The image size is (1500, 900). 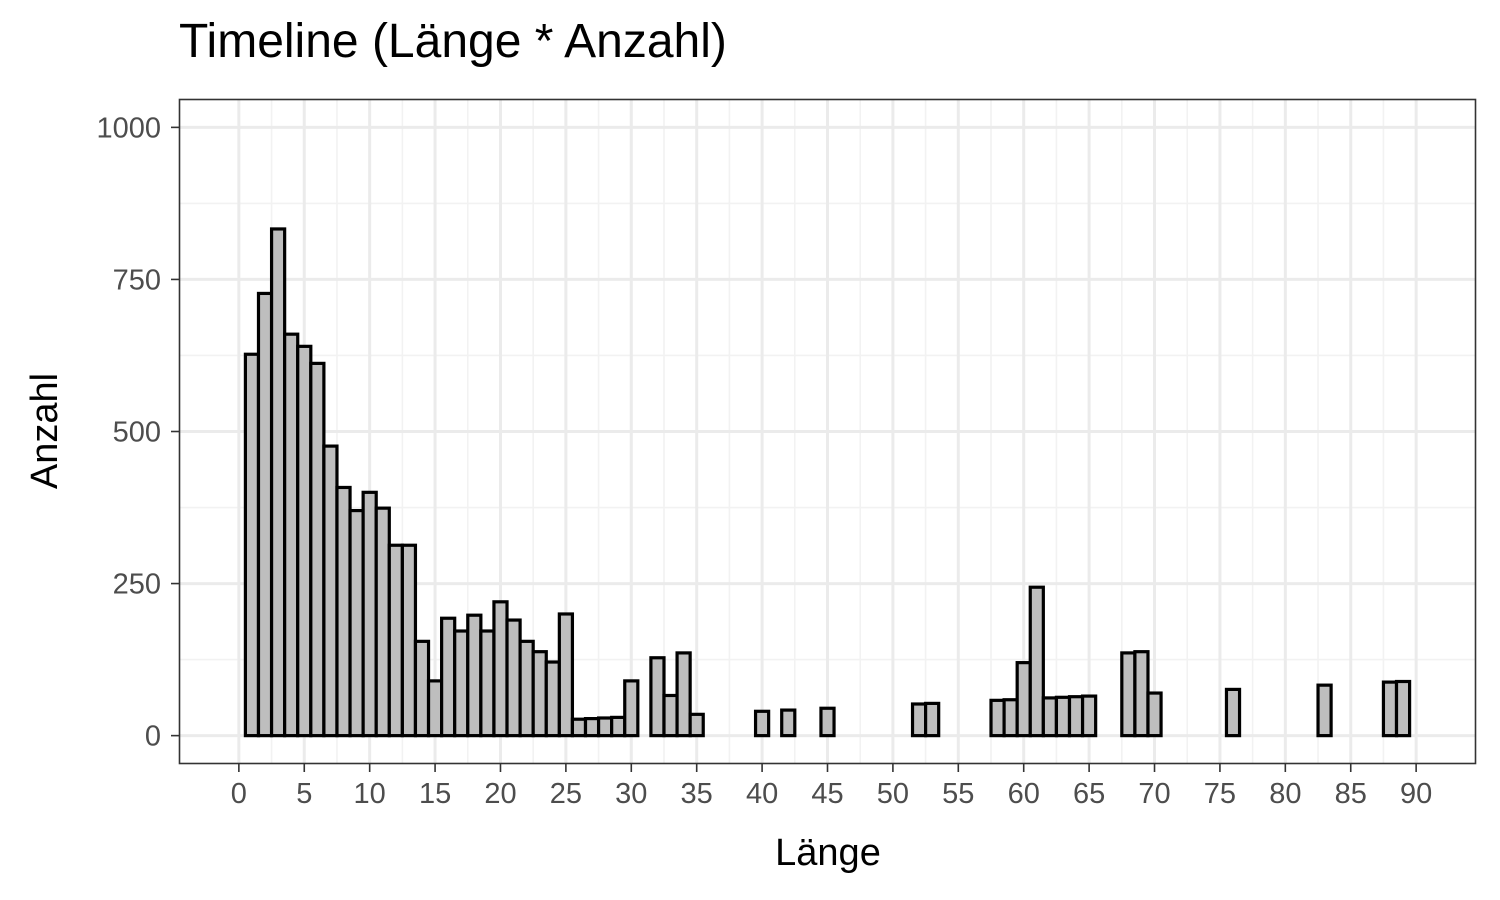 What do you see at coordinates (1089, 794) in the screenshot?
I see `x-tick-label: 65` at bounding box center [1089, 794].